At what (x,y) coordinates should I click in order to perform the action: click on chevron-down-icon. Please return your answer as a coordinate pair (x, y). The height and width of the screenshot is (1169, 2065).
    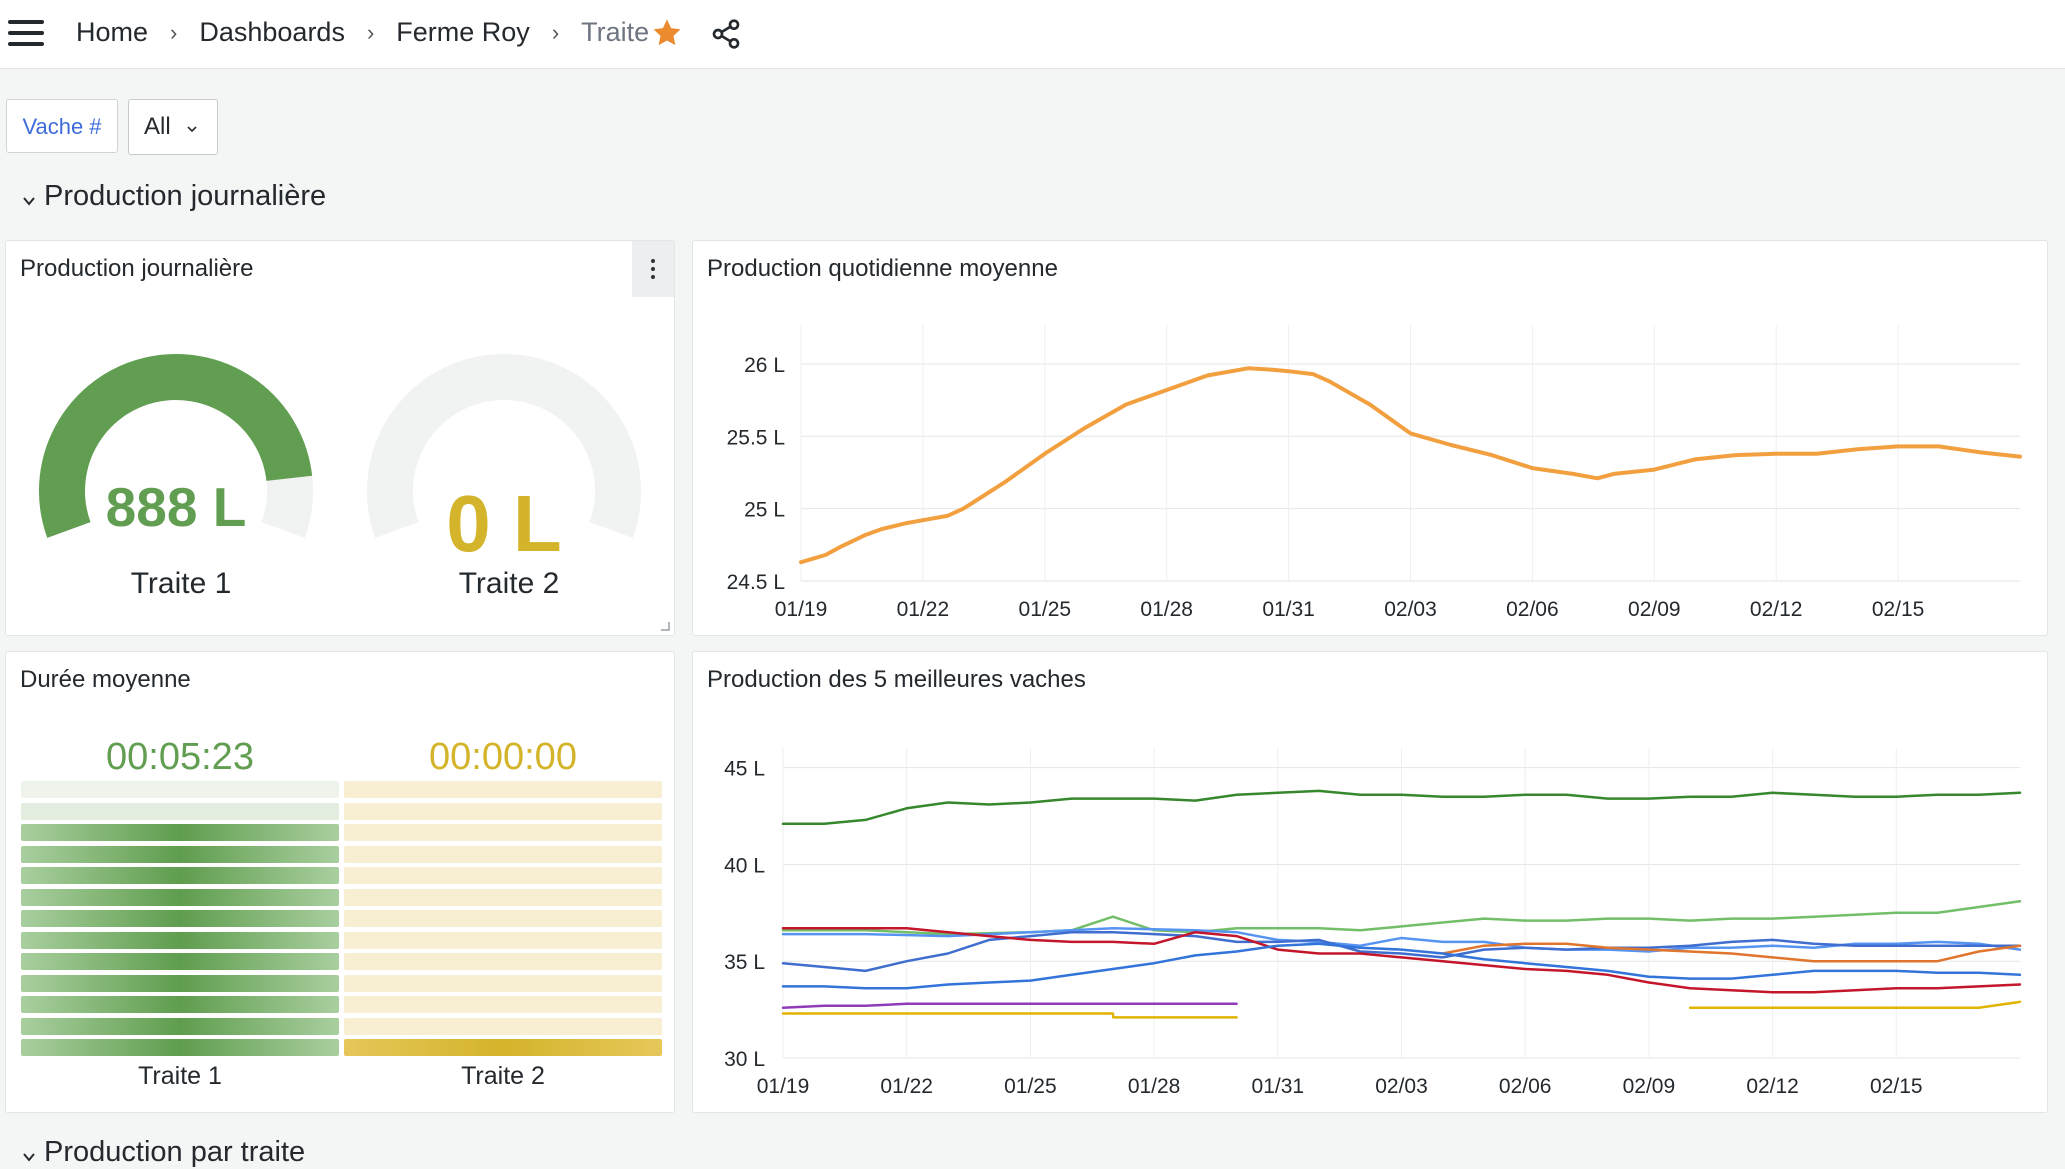
    Looking at the image, I should click on (192, 129).